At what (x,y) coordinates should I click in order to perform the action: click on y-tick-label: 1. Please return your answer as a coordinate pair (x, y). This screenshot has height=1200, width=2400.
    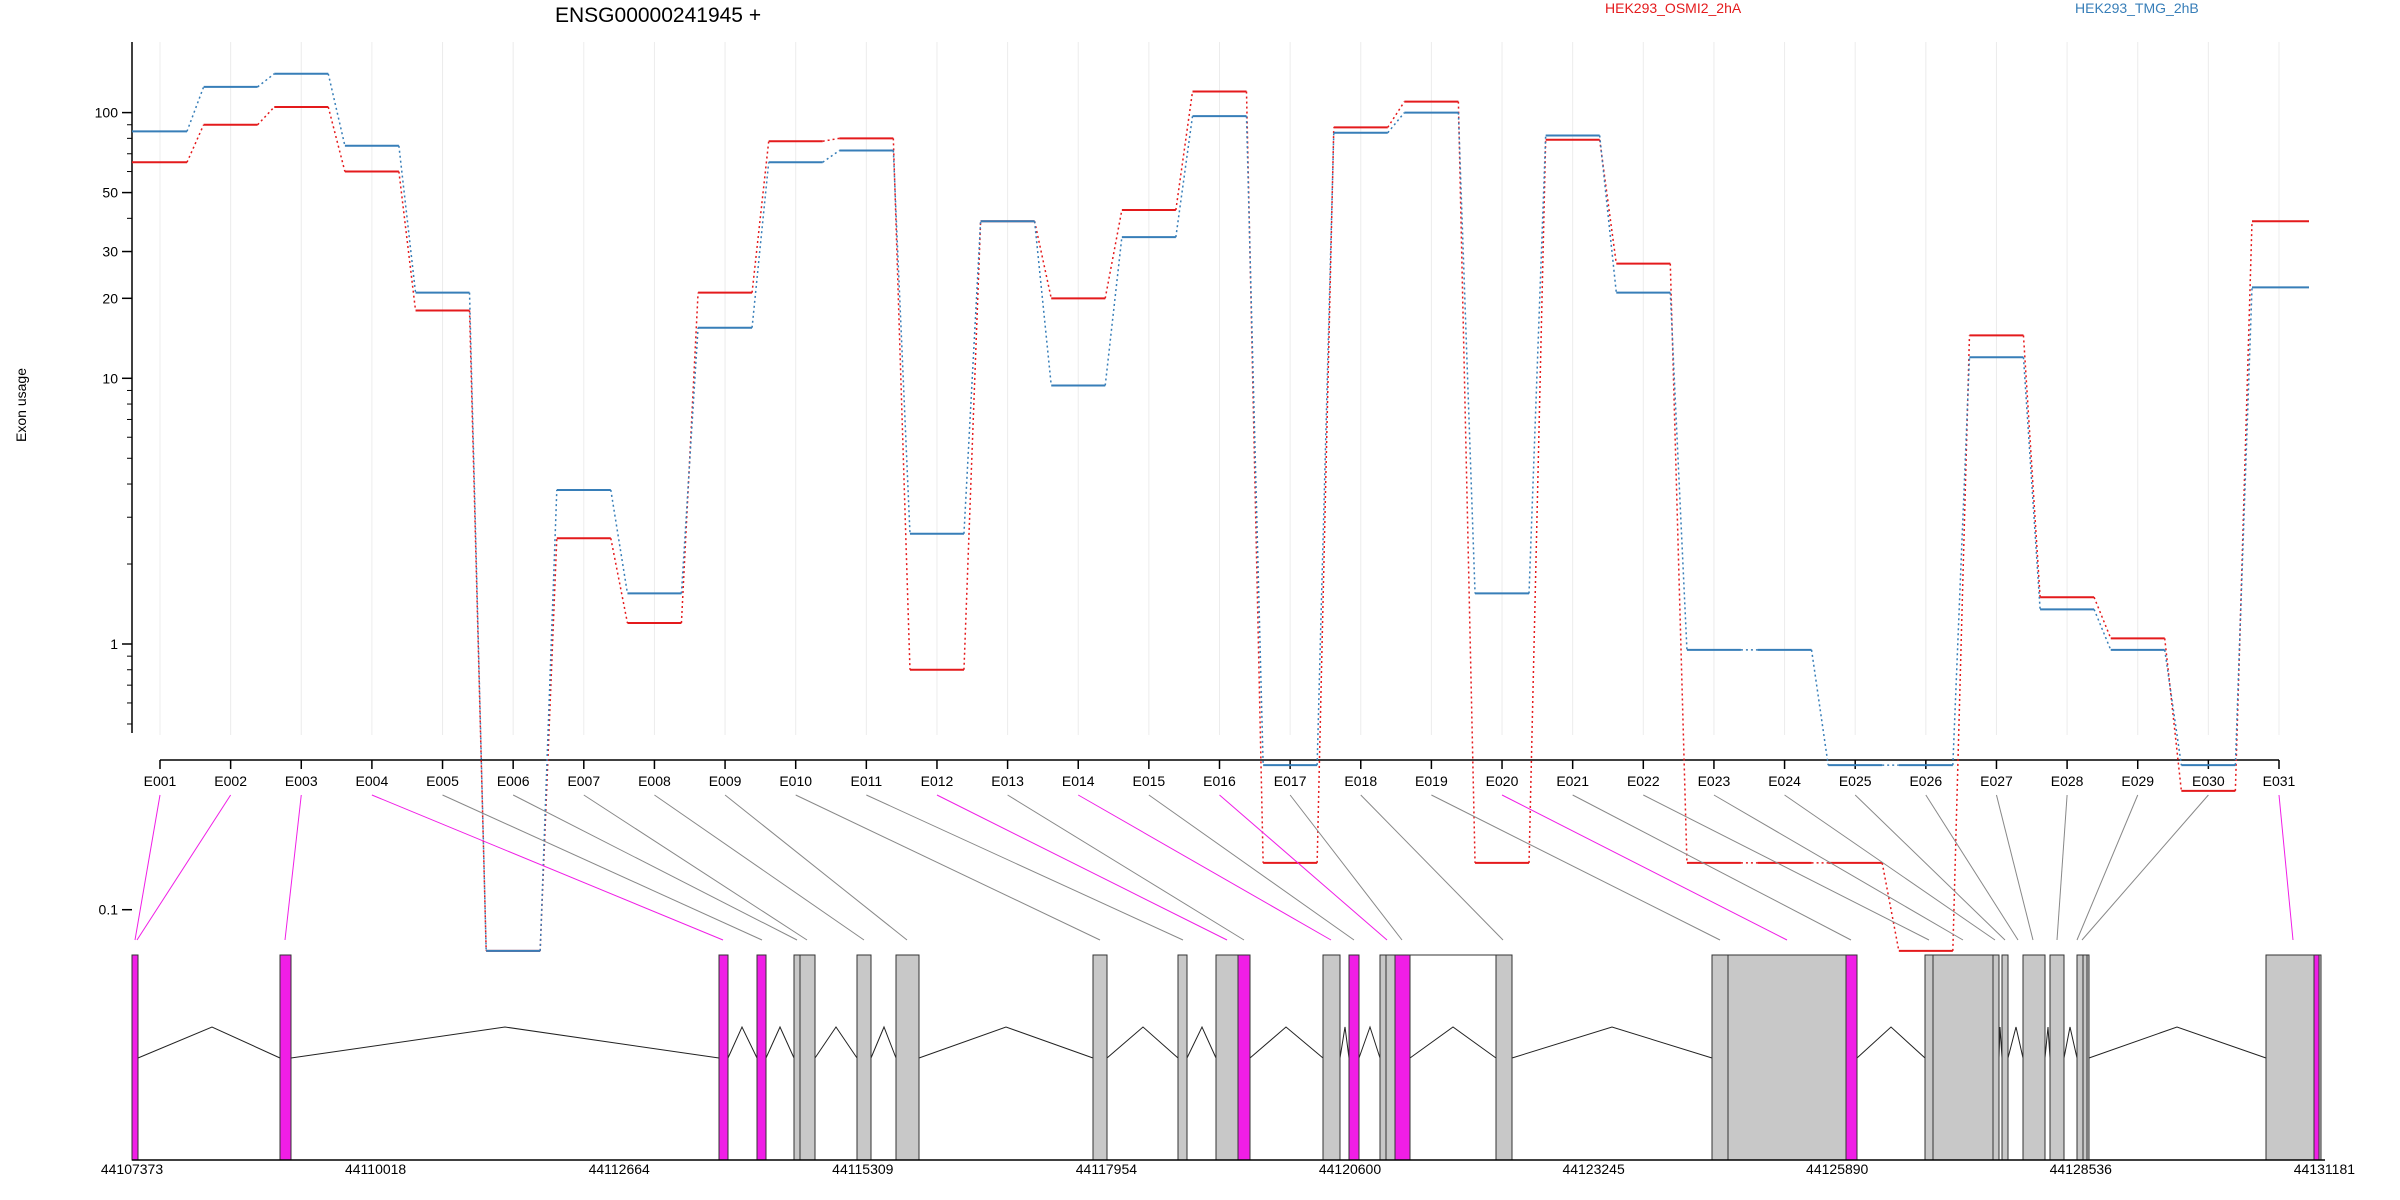
    Looking at the image, I should click on (114, 644).